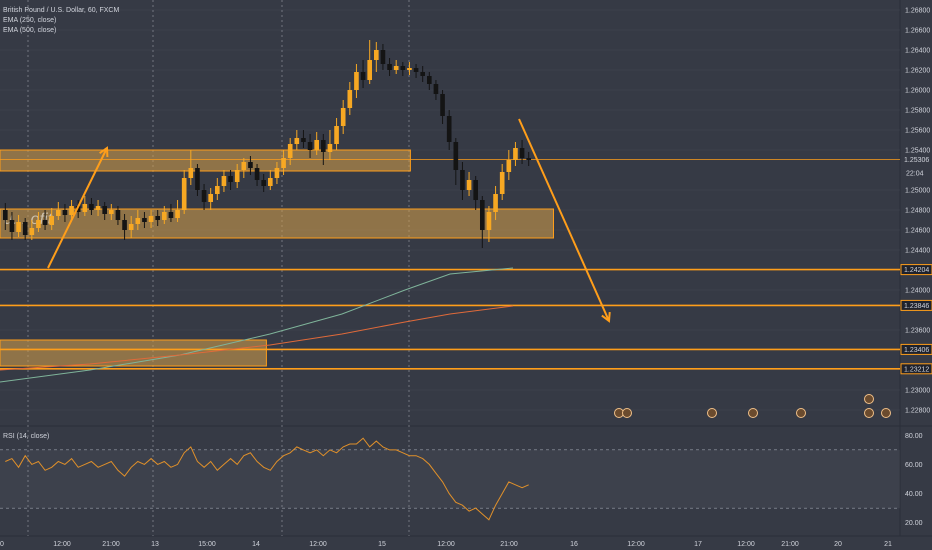 The height and width of the screenshot is (550, 932). Describe the element at coordinates (2, 544) in the screenshot. I see `time-tick-label: 0` at that location.